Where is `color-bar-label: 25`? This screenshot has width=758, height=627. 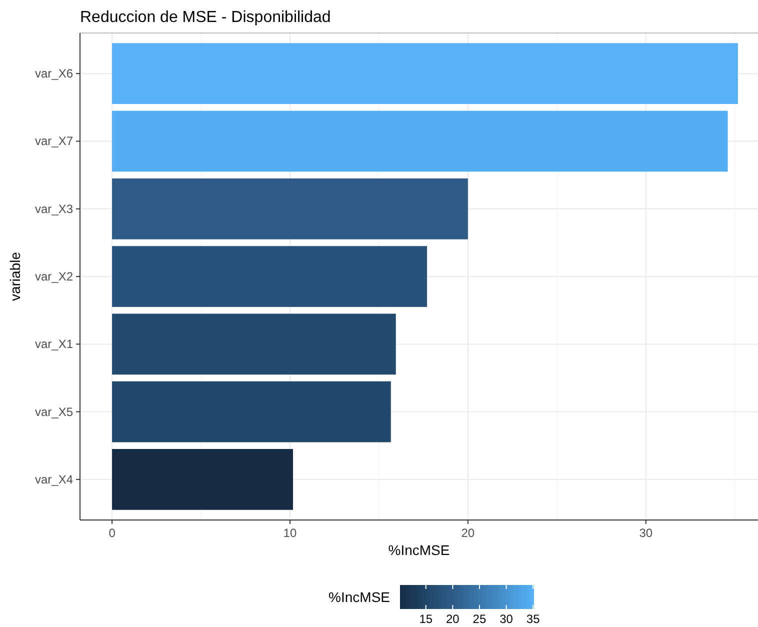
color-bar-label: 25 is located at coordinates (479, 619).